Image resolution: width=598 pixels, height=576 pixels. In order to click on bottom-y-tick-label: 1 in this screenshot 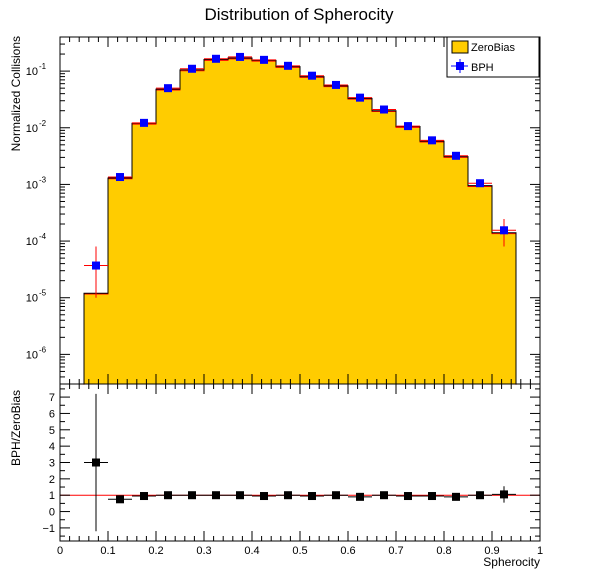, I will do `click(52, 496)`.